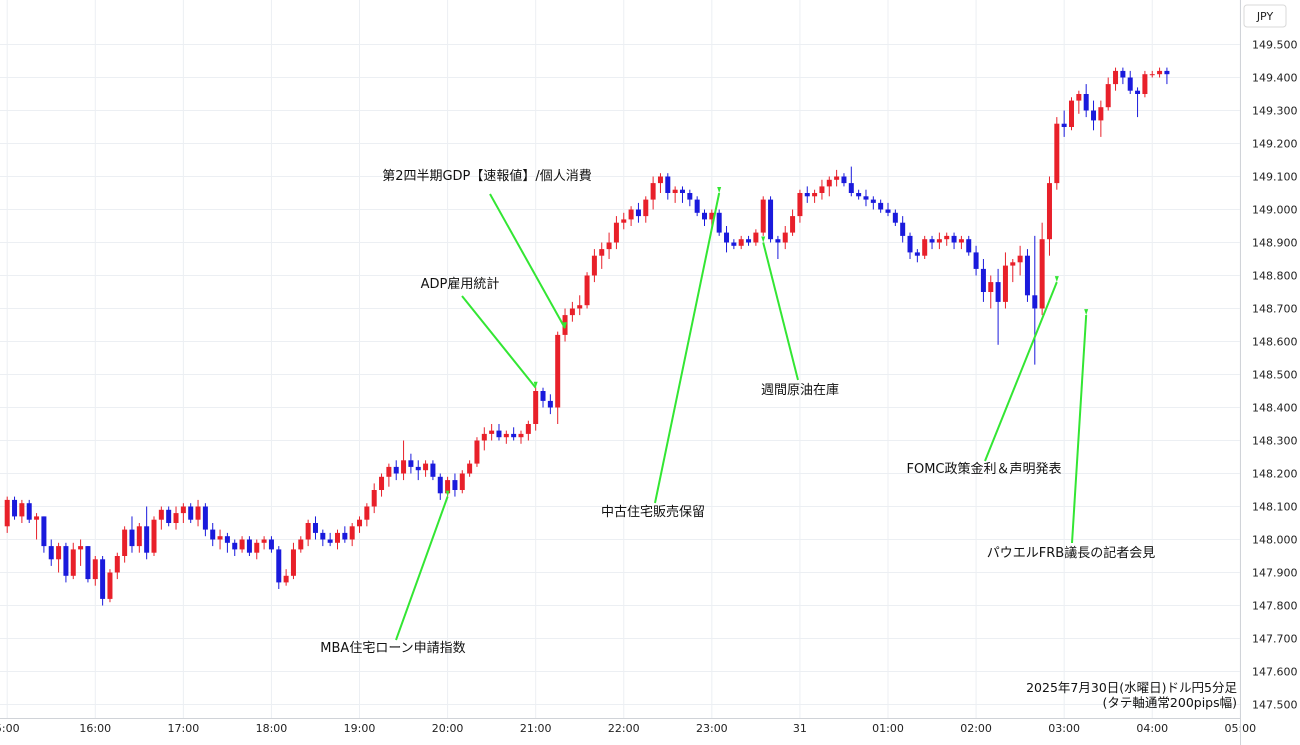 The height and width of the screenshot is (745, 1300). I want to click on chart-caption-line2: (タテ軸通常200pips幅), so click(1170, 702).